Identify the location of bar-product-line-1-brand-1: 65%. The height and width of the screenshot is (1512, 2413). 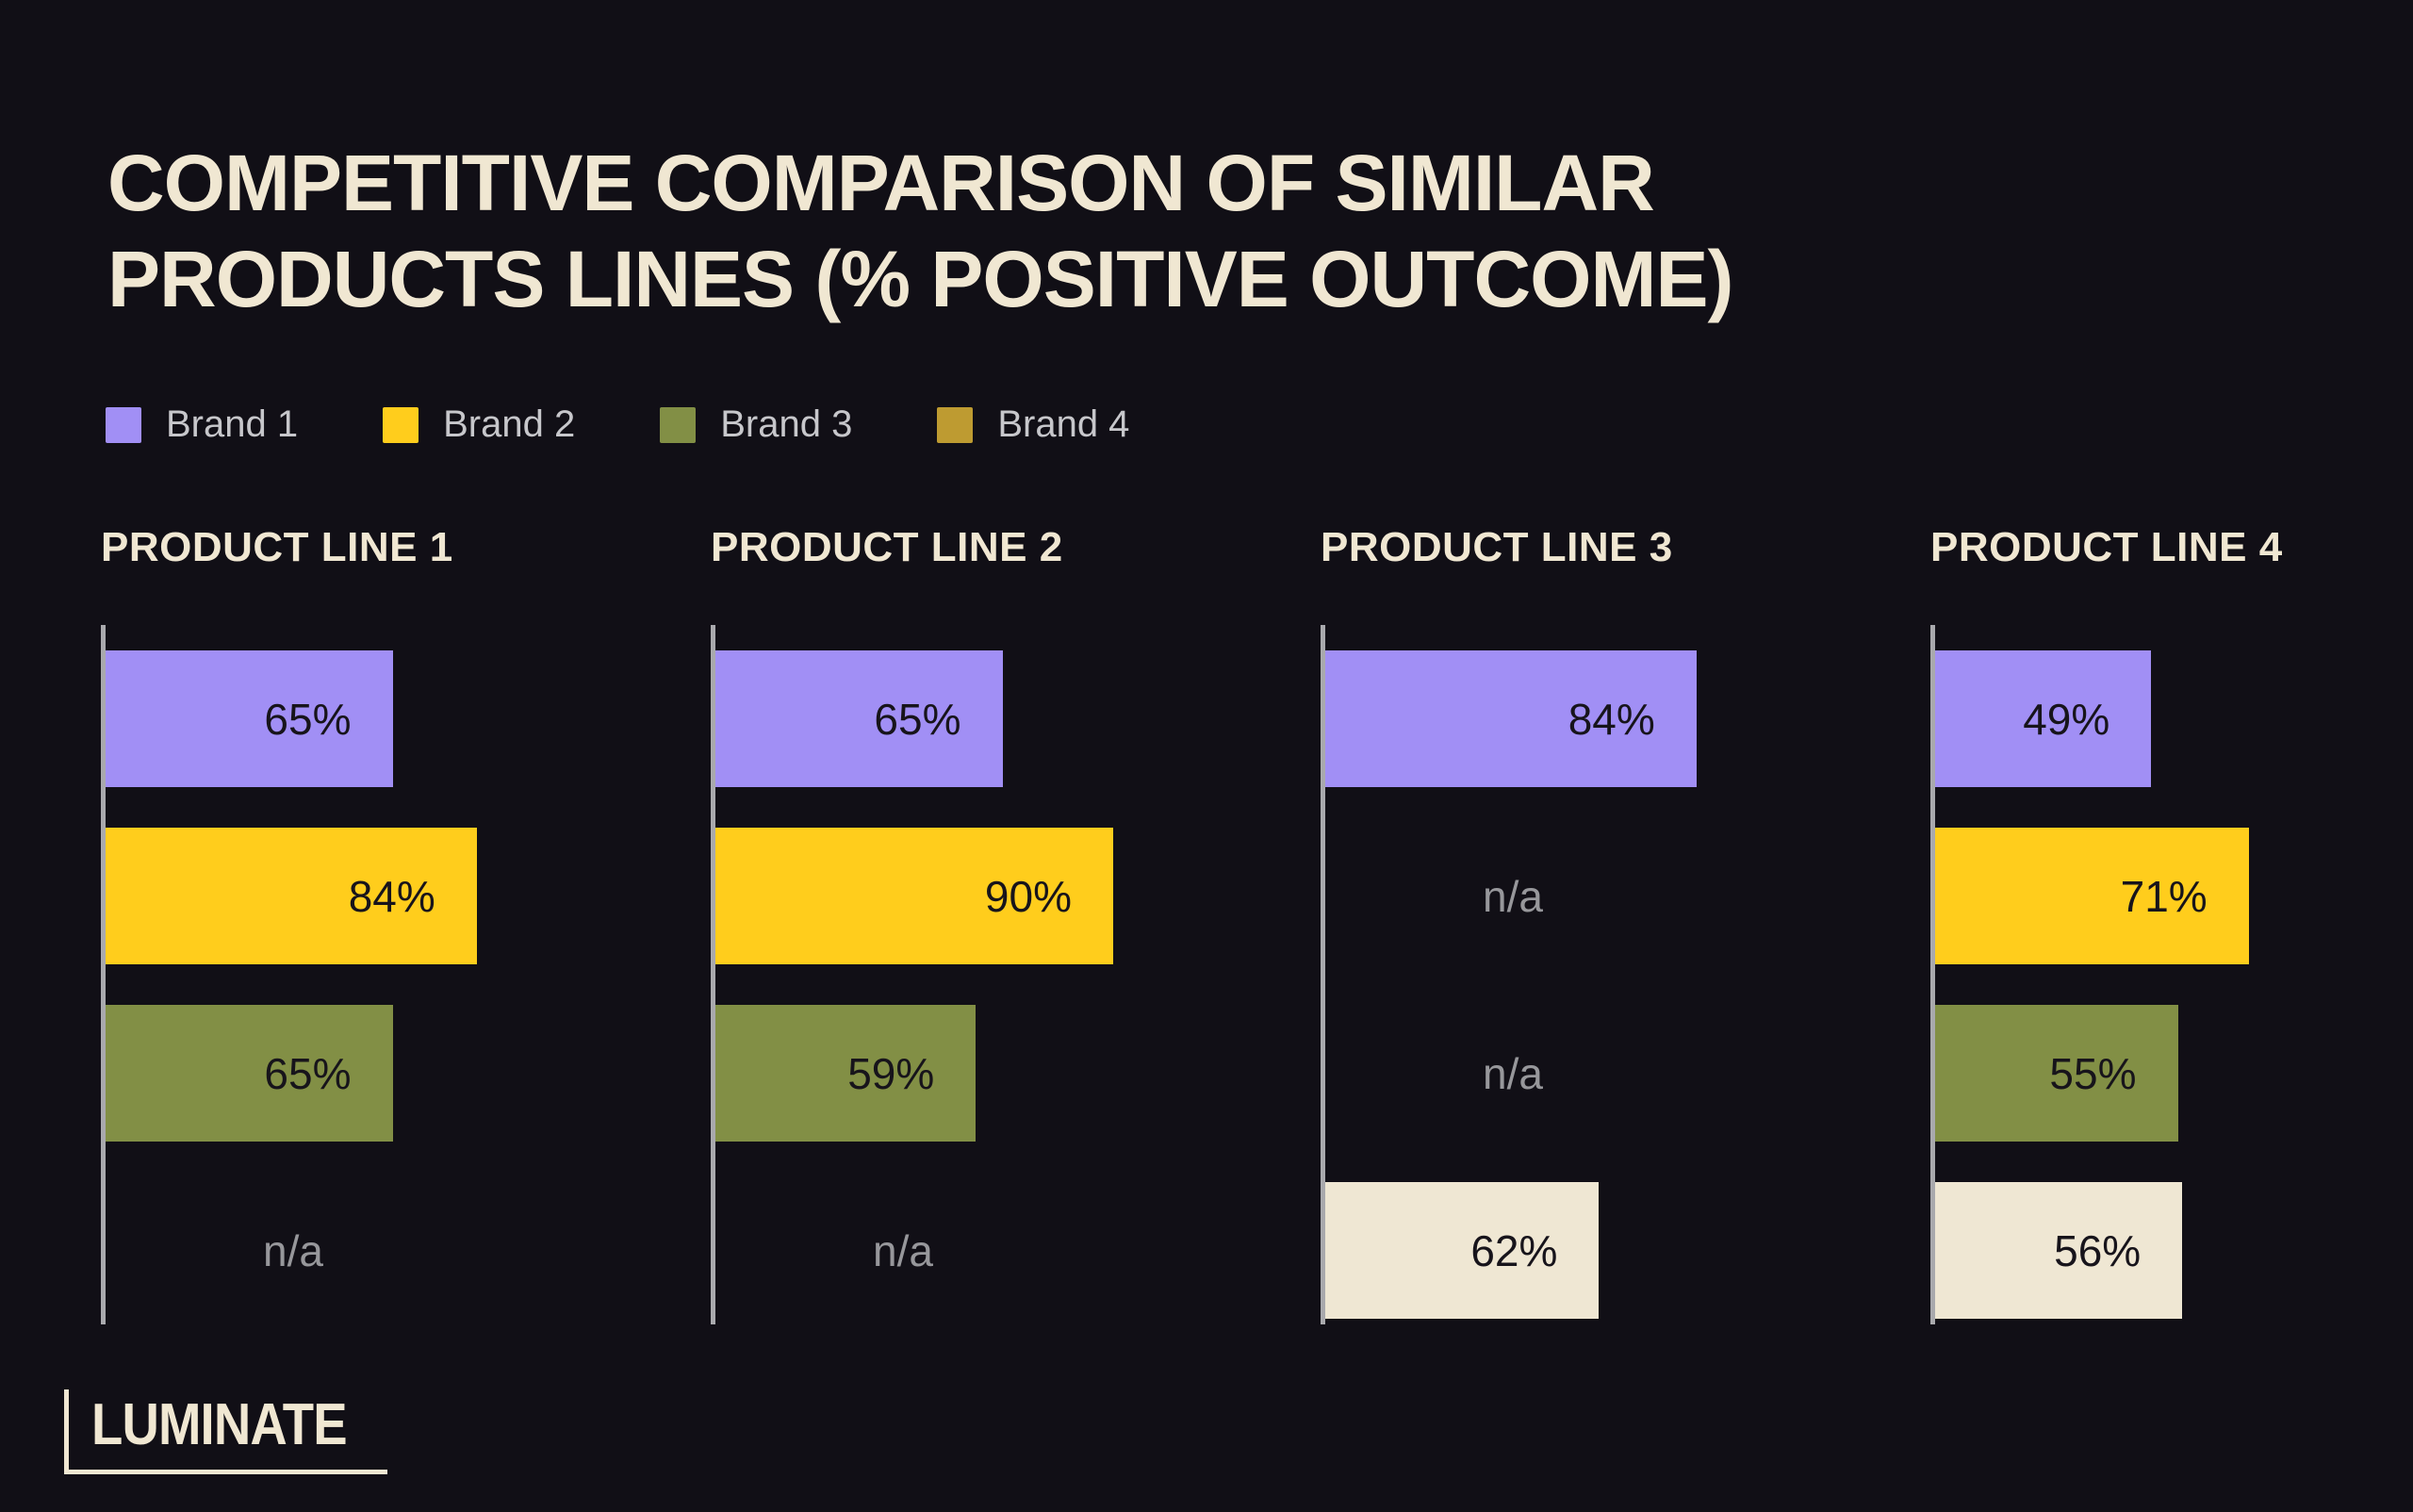
(249, 718).